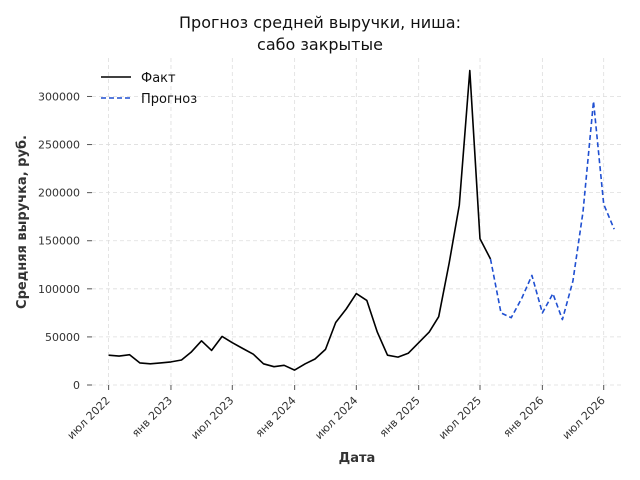 The image size is (640, 480). What do you see at coordinates (584, 418) in the screenshot?
I see `x-tick-label: июл 2026` at bounding box center [584, 418].